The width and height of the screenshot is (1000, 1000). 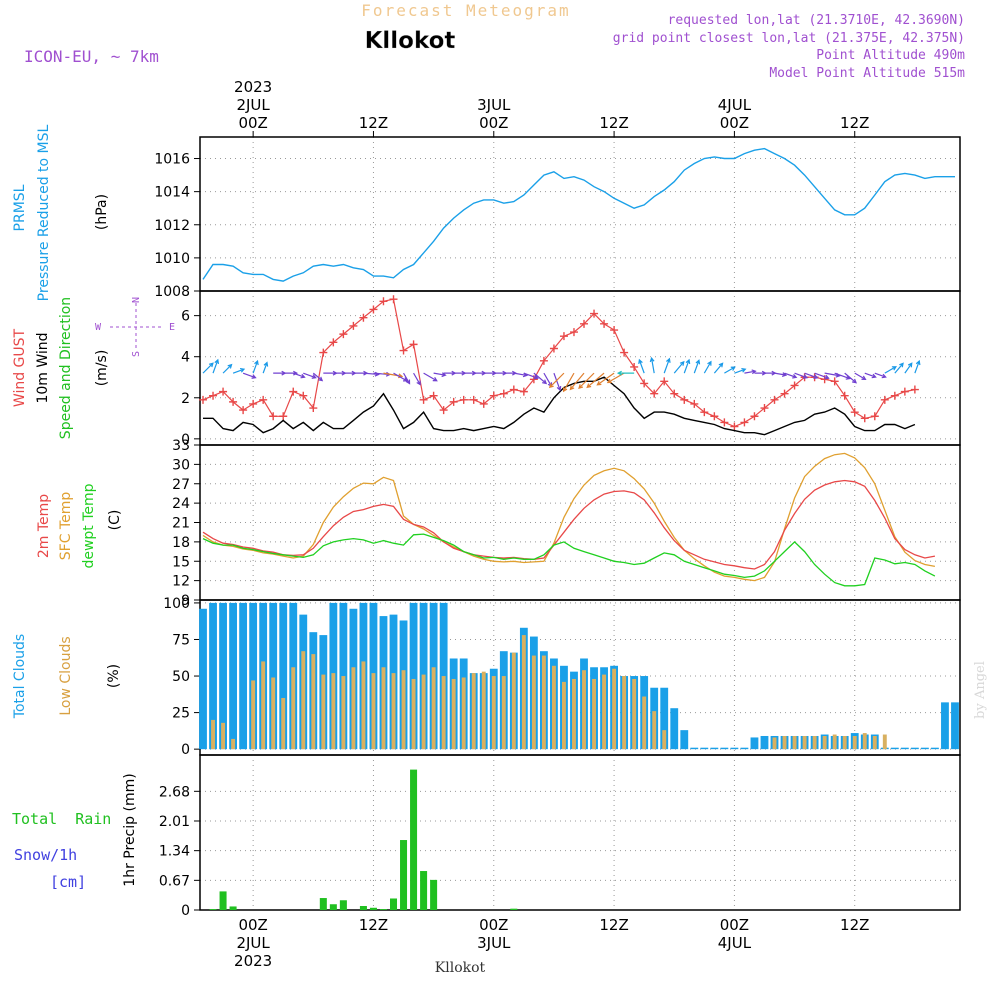 I want to click on wind-direction-label: Speed and Direction, so click(x=66, y=368).